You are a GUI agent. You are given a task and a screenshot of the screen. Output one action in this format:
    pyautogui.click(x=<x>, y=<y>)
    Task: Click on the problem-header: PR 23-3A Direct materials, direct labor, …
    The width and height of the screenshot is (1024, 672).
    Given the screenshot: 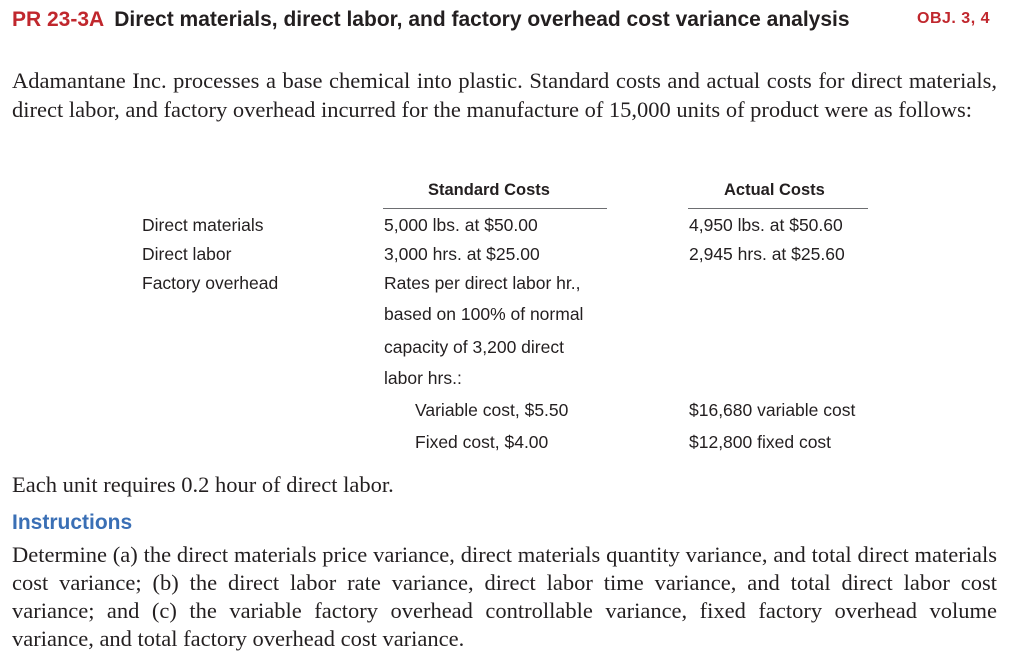 What is the action you would take?
    pyautogui.click(x=512, y=20)
    